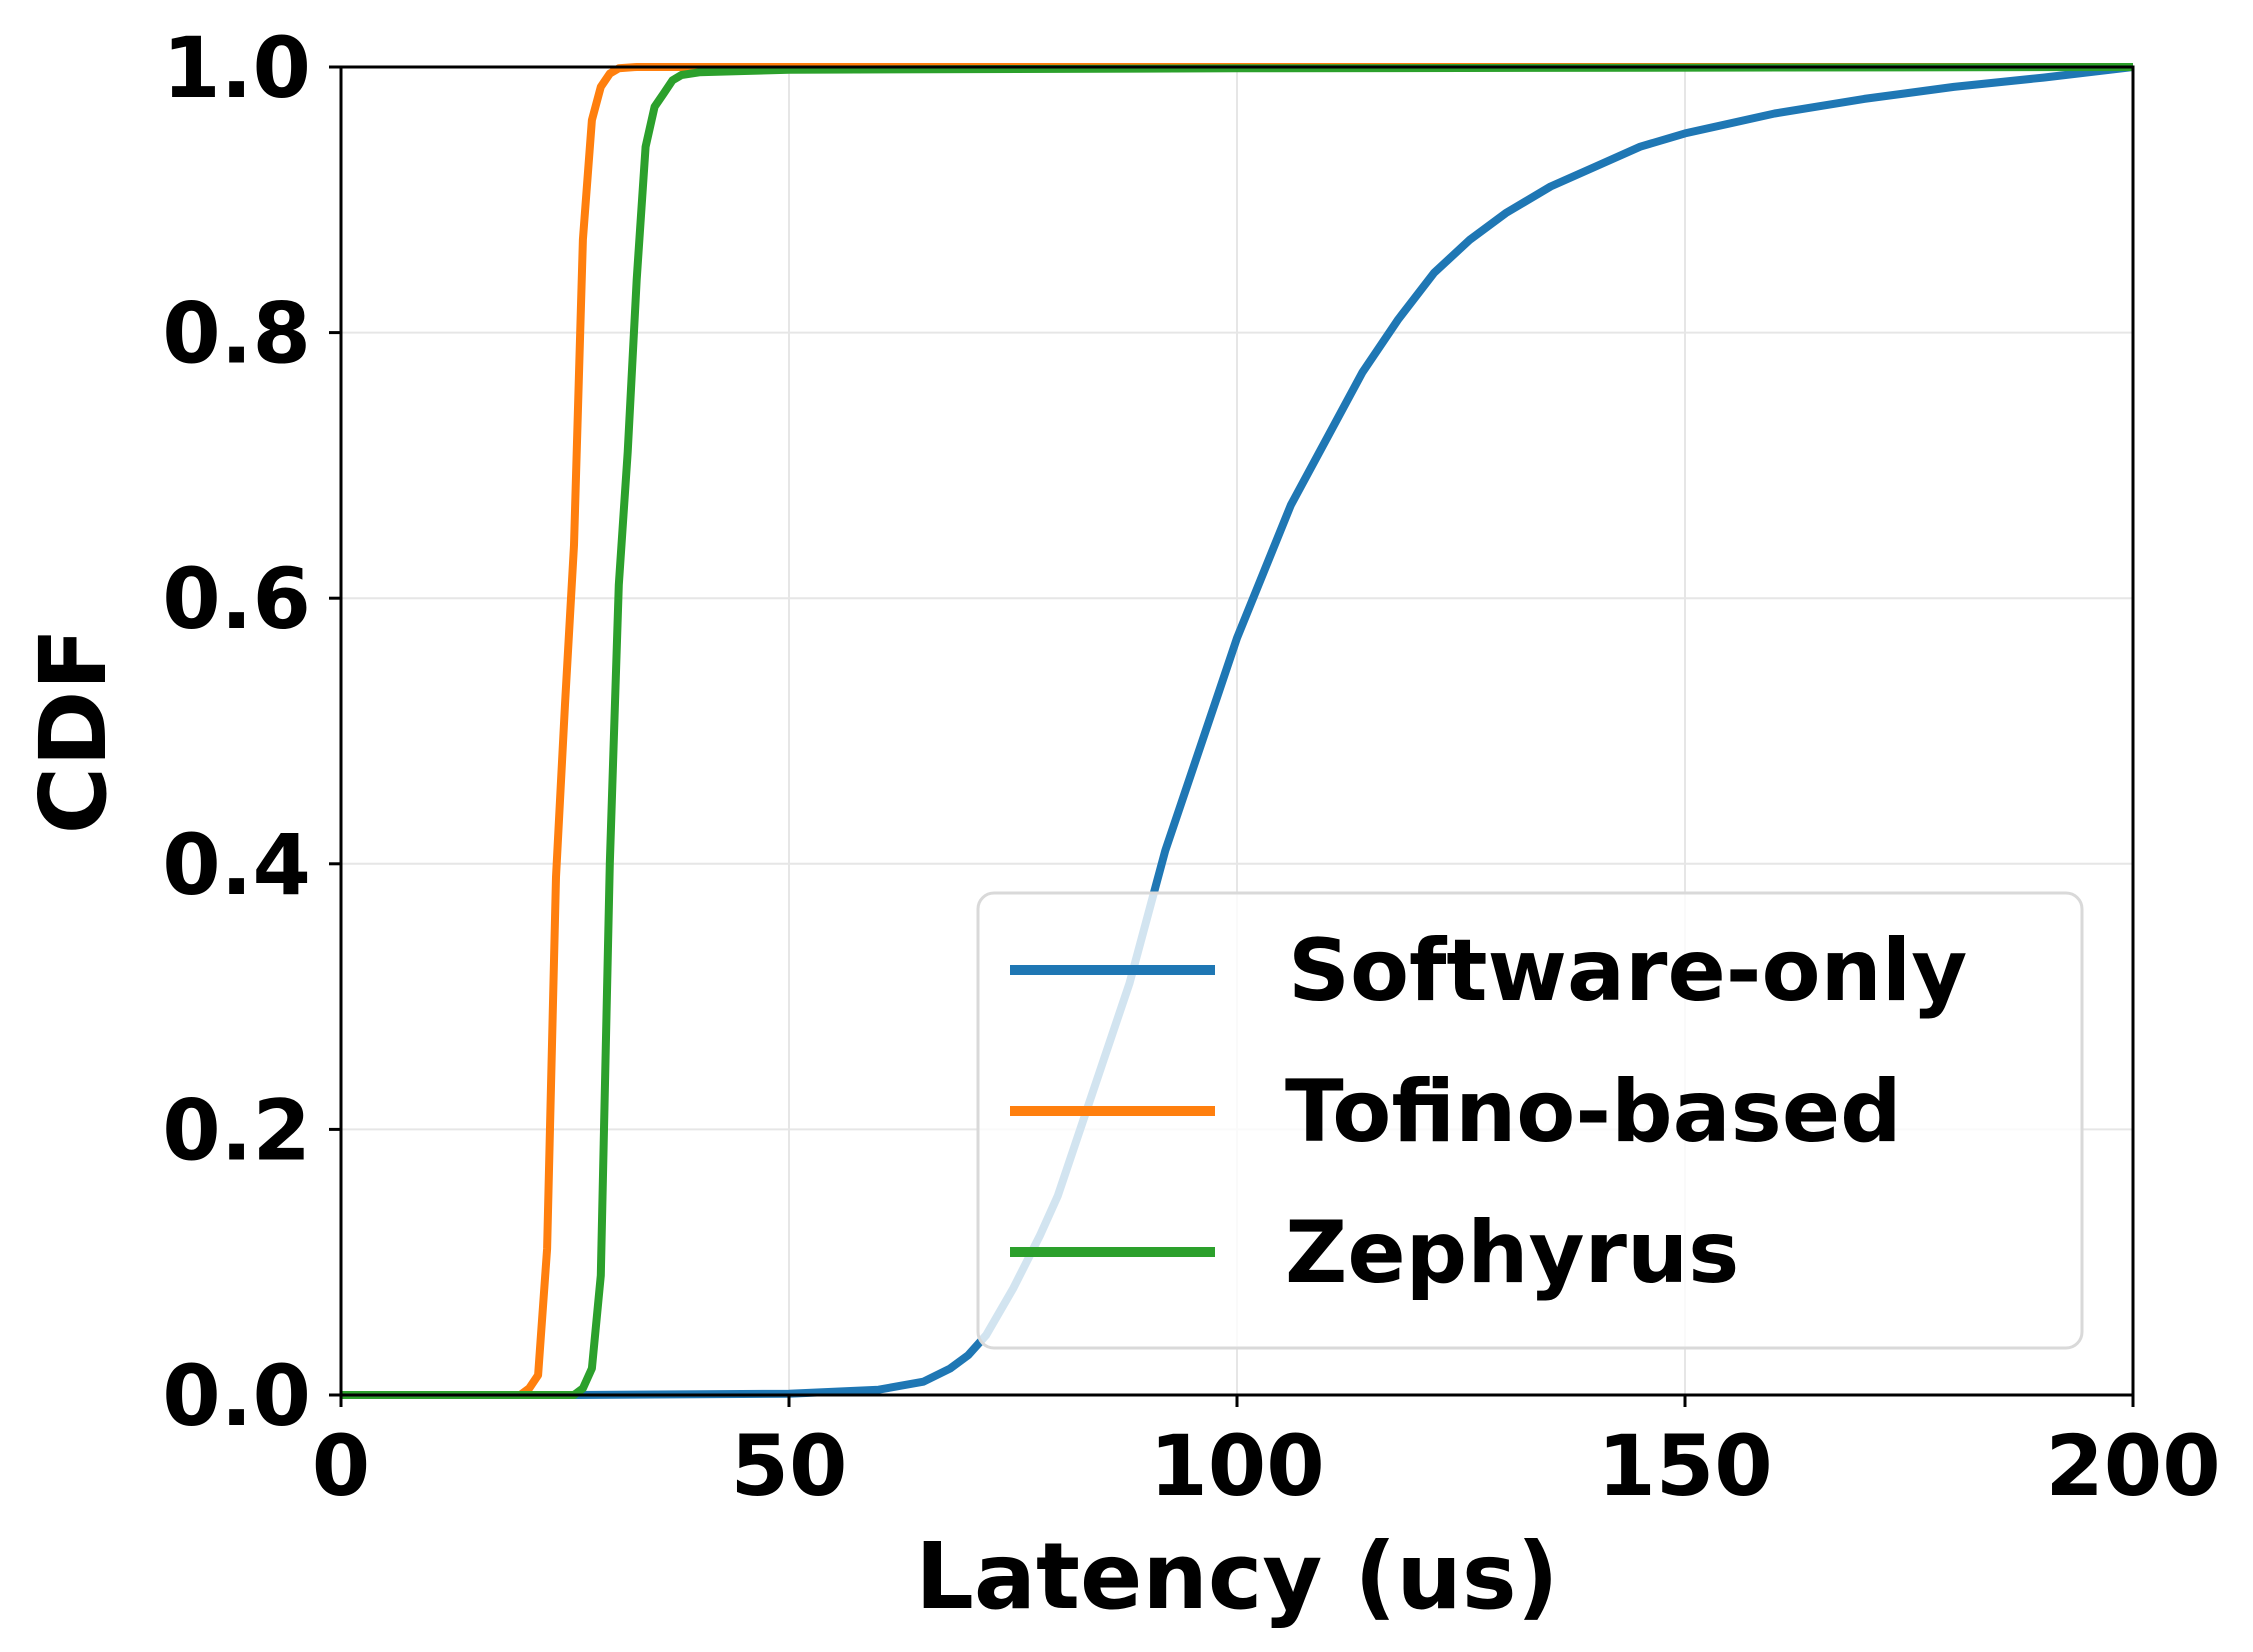 The height and width of the screenshot is (1652, 2253). Describe the element at coordinates (1684, 1466) in the screenshot. I see `x-tick-label: 150` at that location.